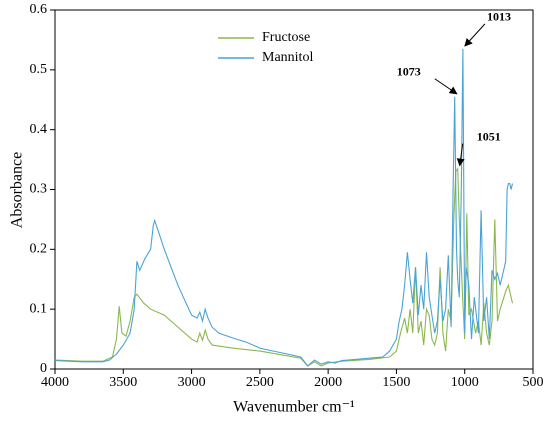 The image size is (550, 421). What do you see at coordinates (286, 37) in the screenshot?
I see `legend-label: Fructose` at bounding box center [286, 37].